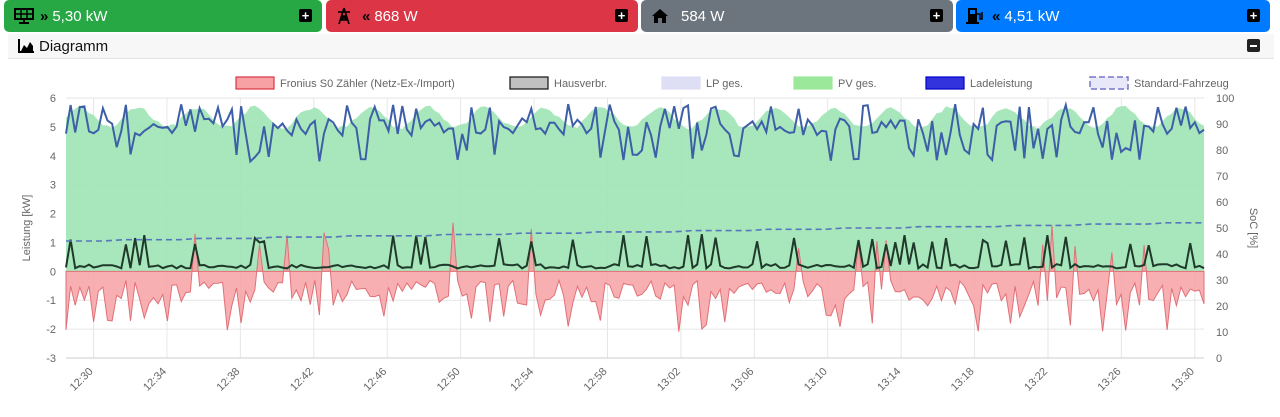 This screenshot has height=417, width=1280. Describe the element at coordinates (889, 380) in the screenshot. I see `x-tick-label: 13:14` at that location.